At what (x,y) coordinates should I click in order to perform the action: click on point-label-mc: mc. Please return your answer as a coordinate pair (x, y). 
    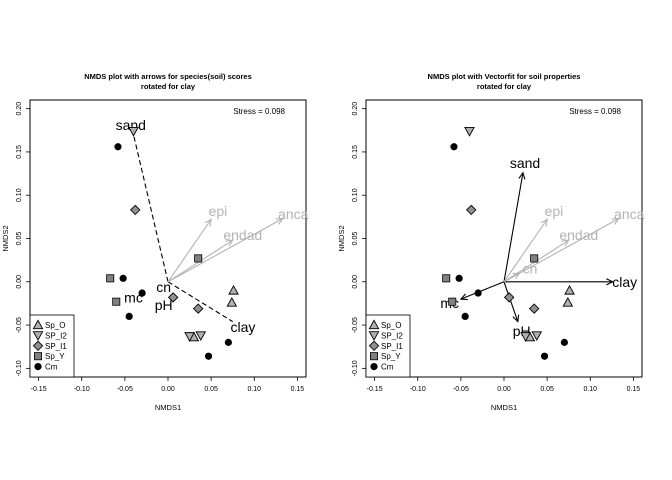
    Looking at the image, I should click on (133, 297).